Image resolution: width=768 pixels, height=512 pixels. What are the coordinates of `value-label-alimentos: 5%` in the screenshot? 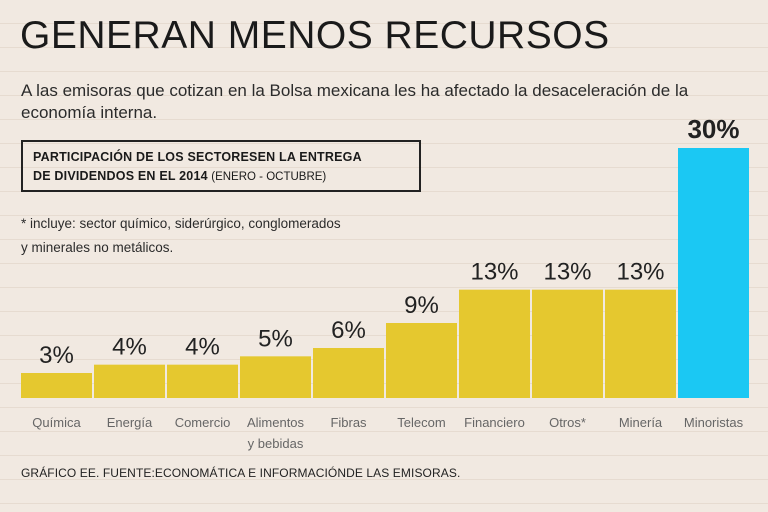 It's located at (275, 338).